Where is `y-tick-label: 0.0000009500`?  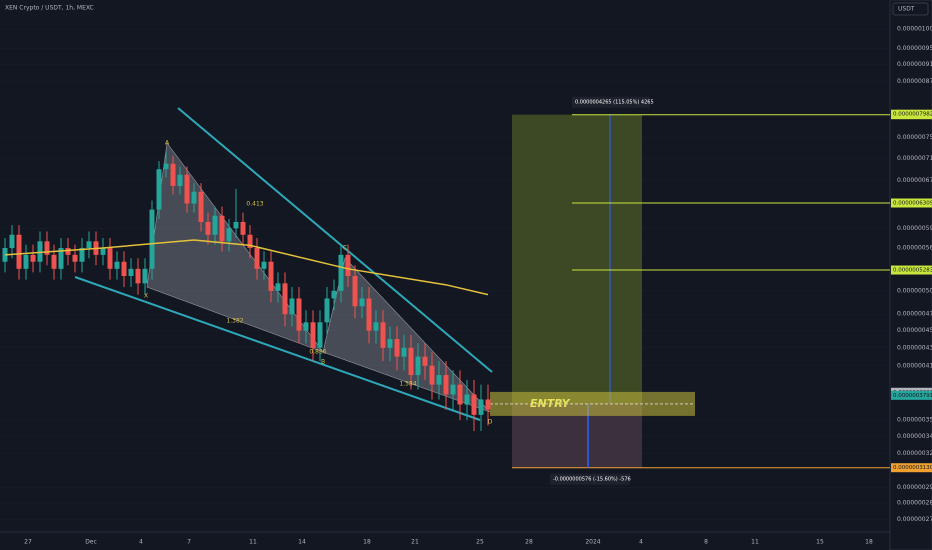
y-tick-label: 0.0000009500 is located at coordinates (914, 48).